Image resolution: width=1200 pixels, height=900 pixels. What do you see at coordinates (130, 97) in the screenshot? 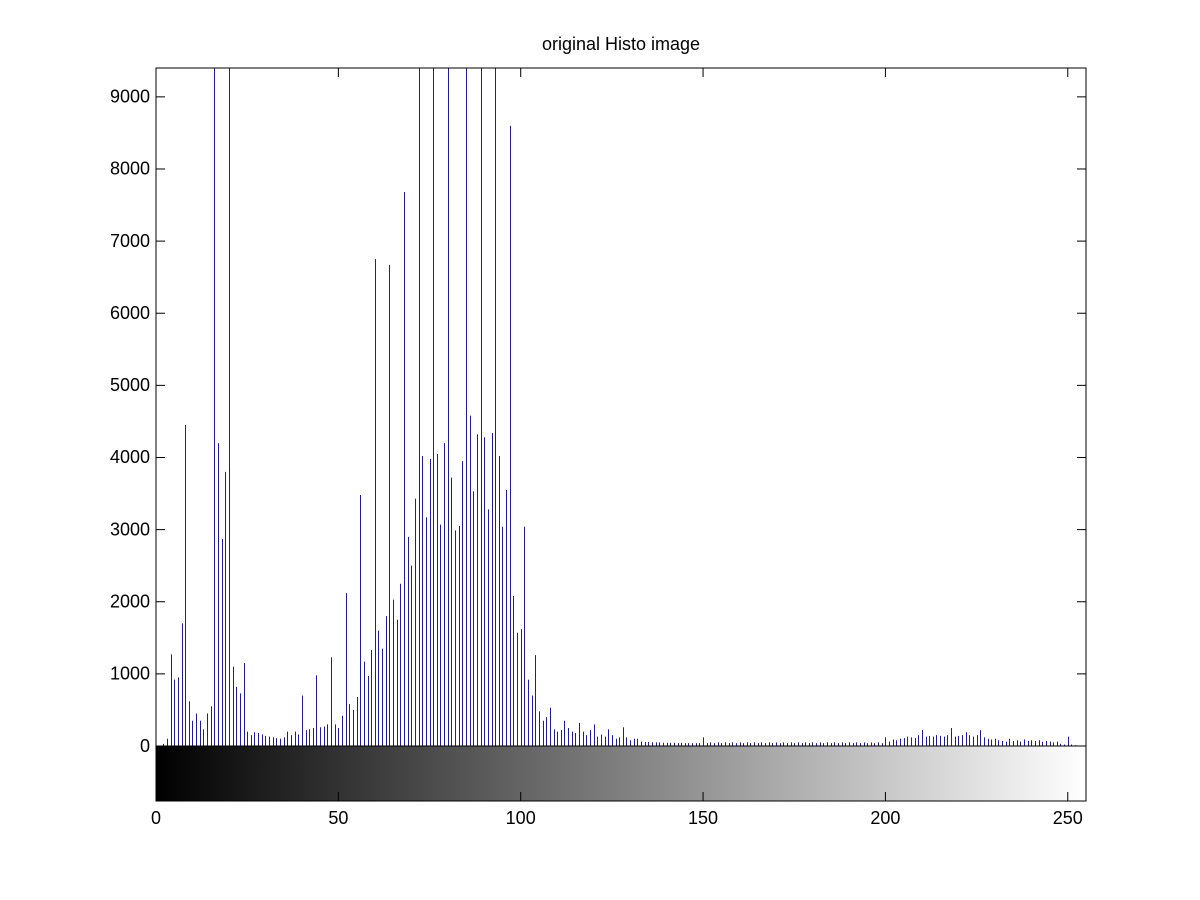
I see `y-tick-label: 9000` at bounding box center [130, 97].